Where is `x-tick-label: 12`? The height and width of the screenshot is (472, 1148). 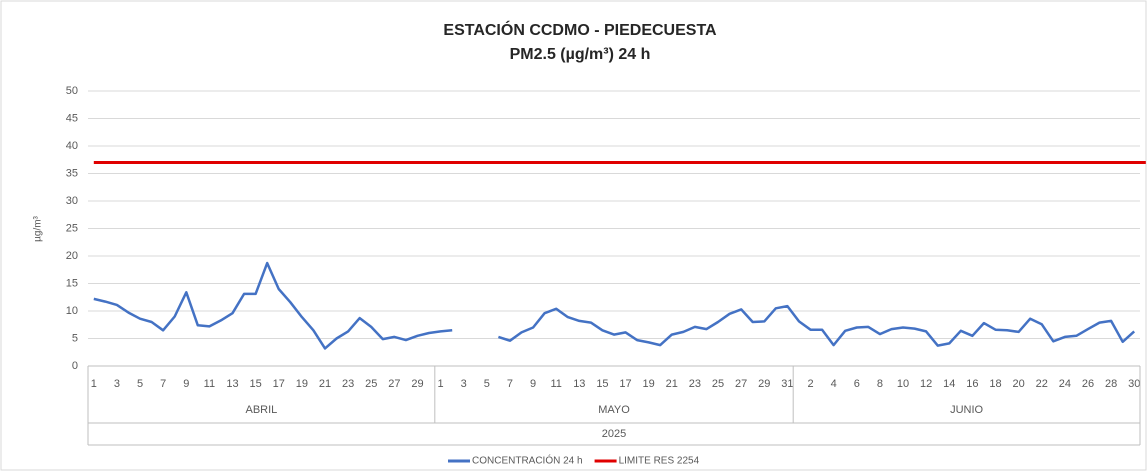
x-tick-label: 12 is located at coordinates (926, 384).